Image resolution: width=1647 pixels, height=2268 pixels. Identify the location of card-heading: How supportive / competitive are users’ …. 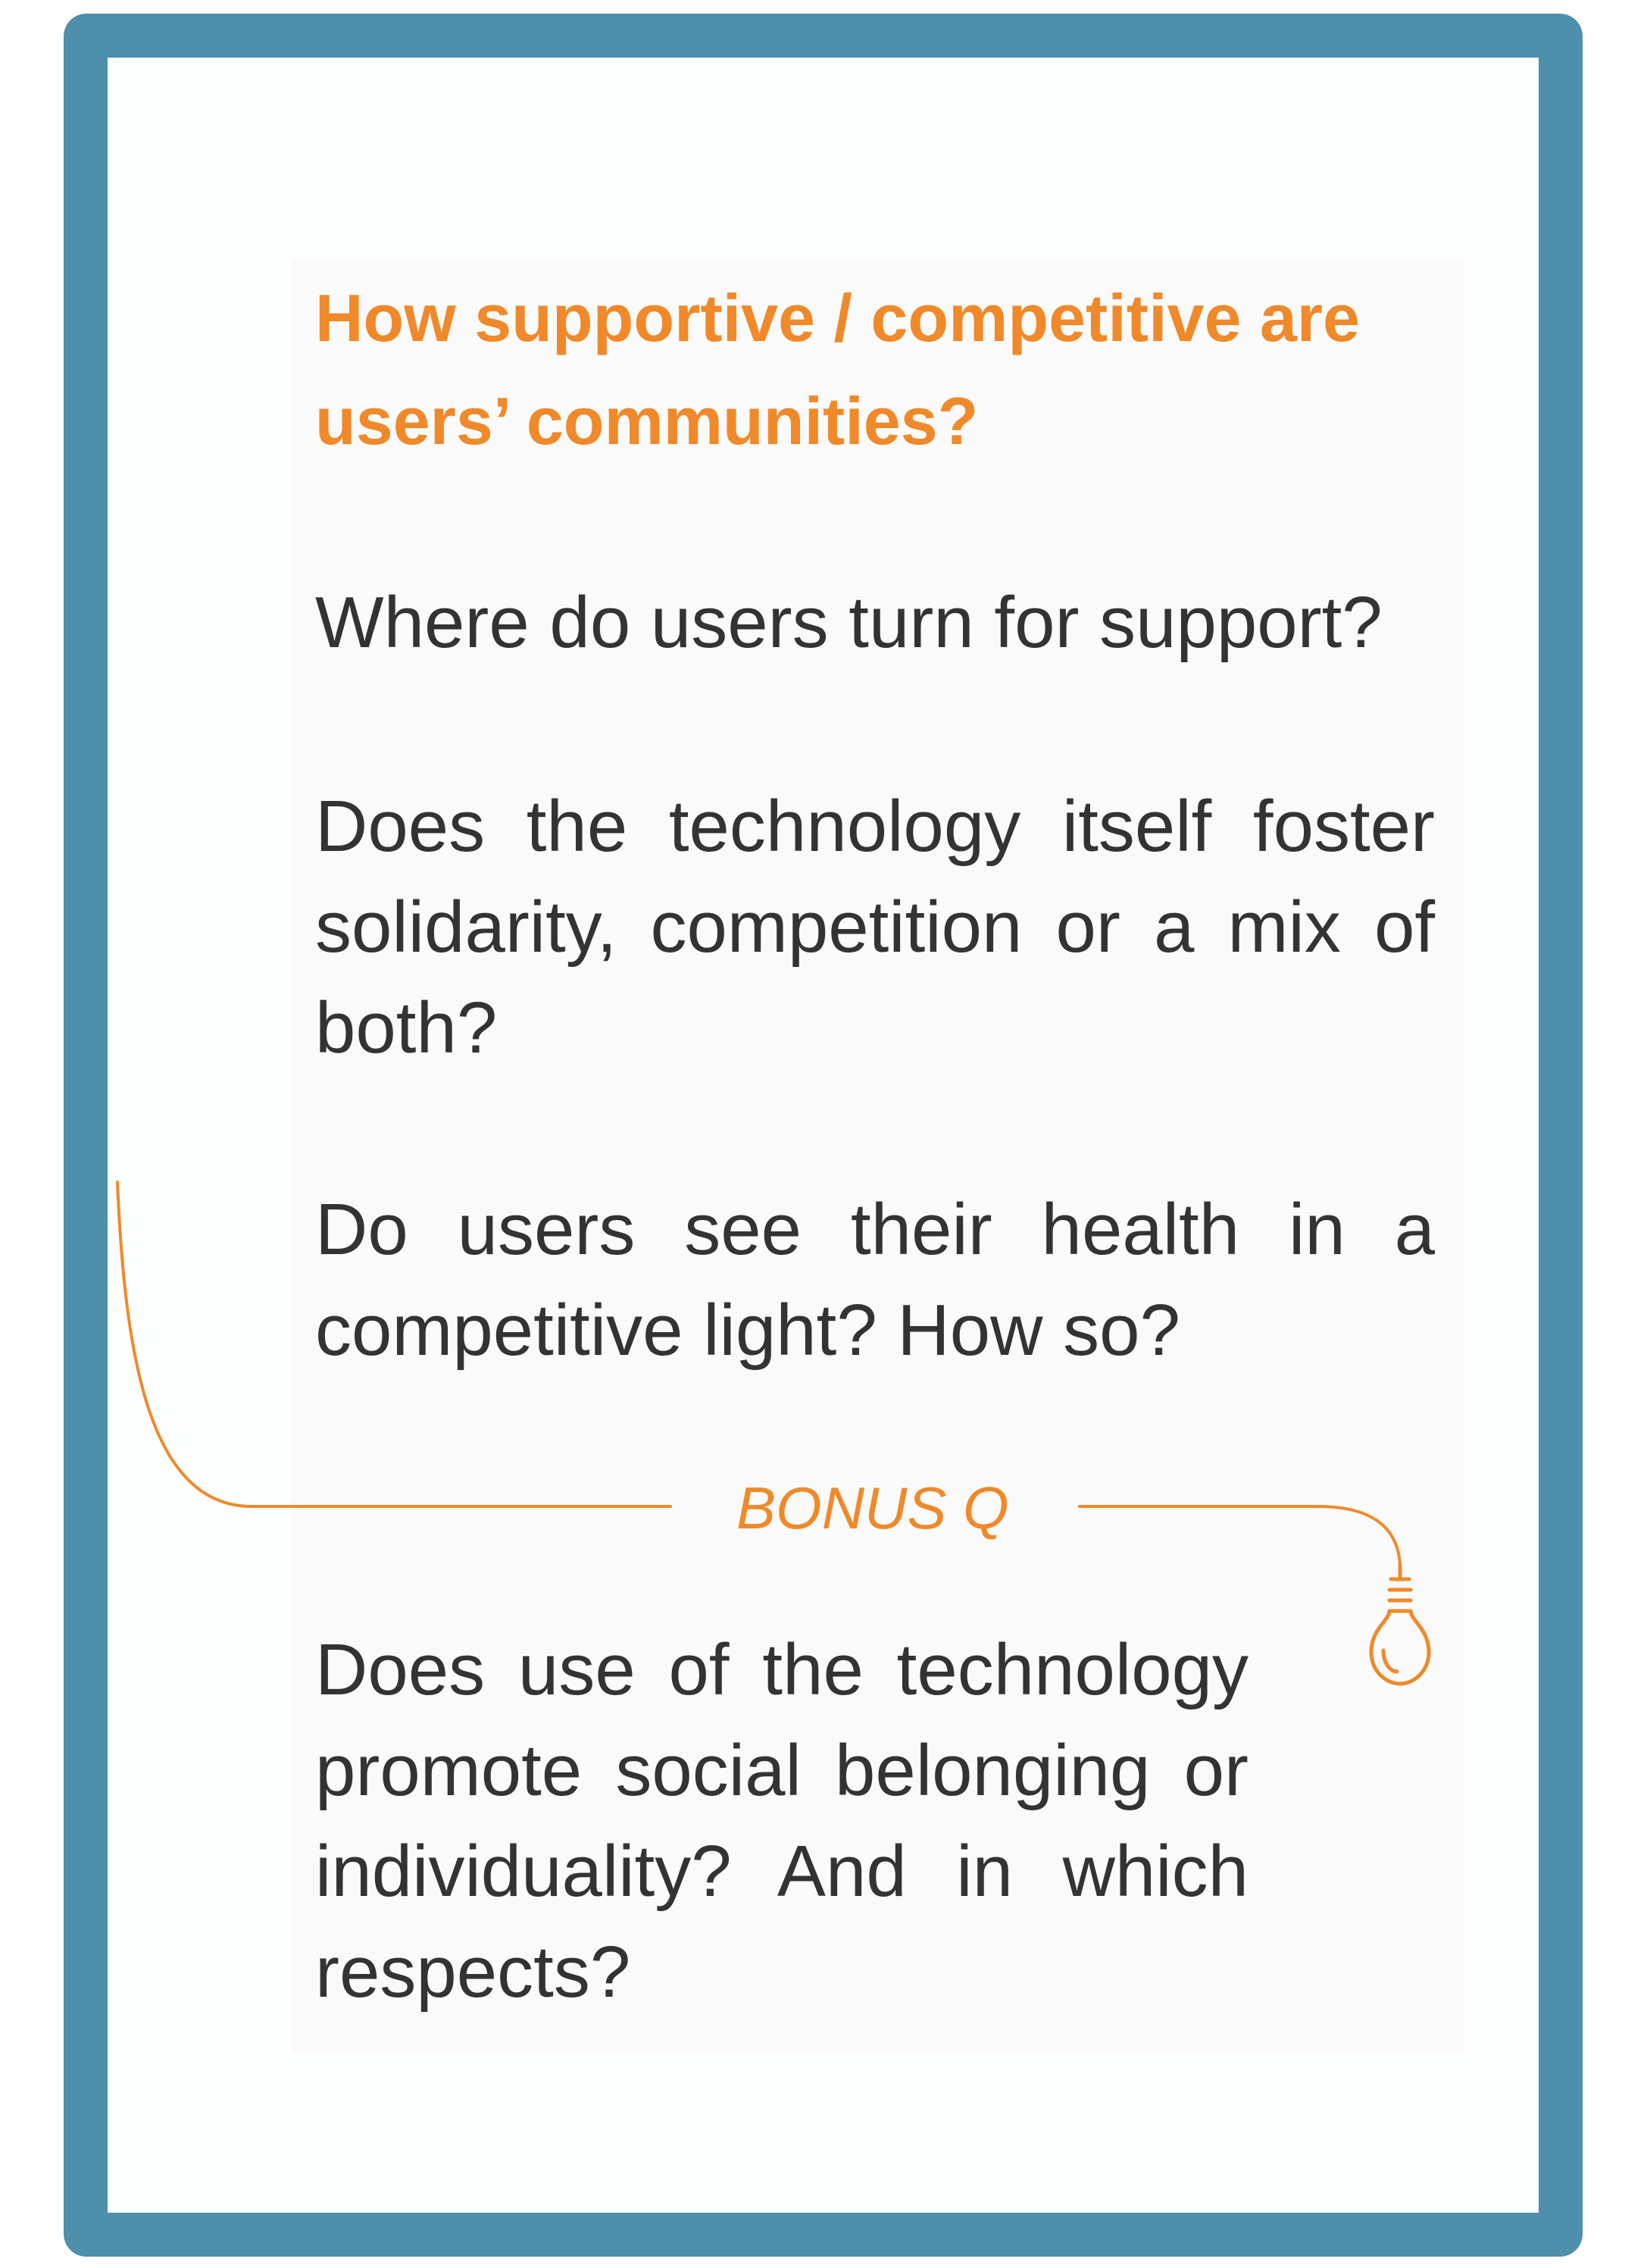
(837, 369).